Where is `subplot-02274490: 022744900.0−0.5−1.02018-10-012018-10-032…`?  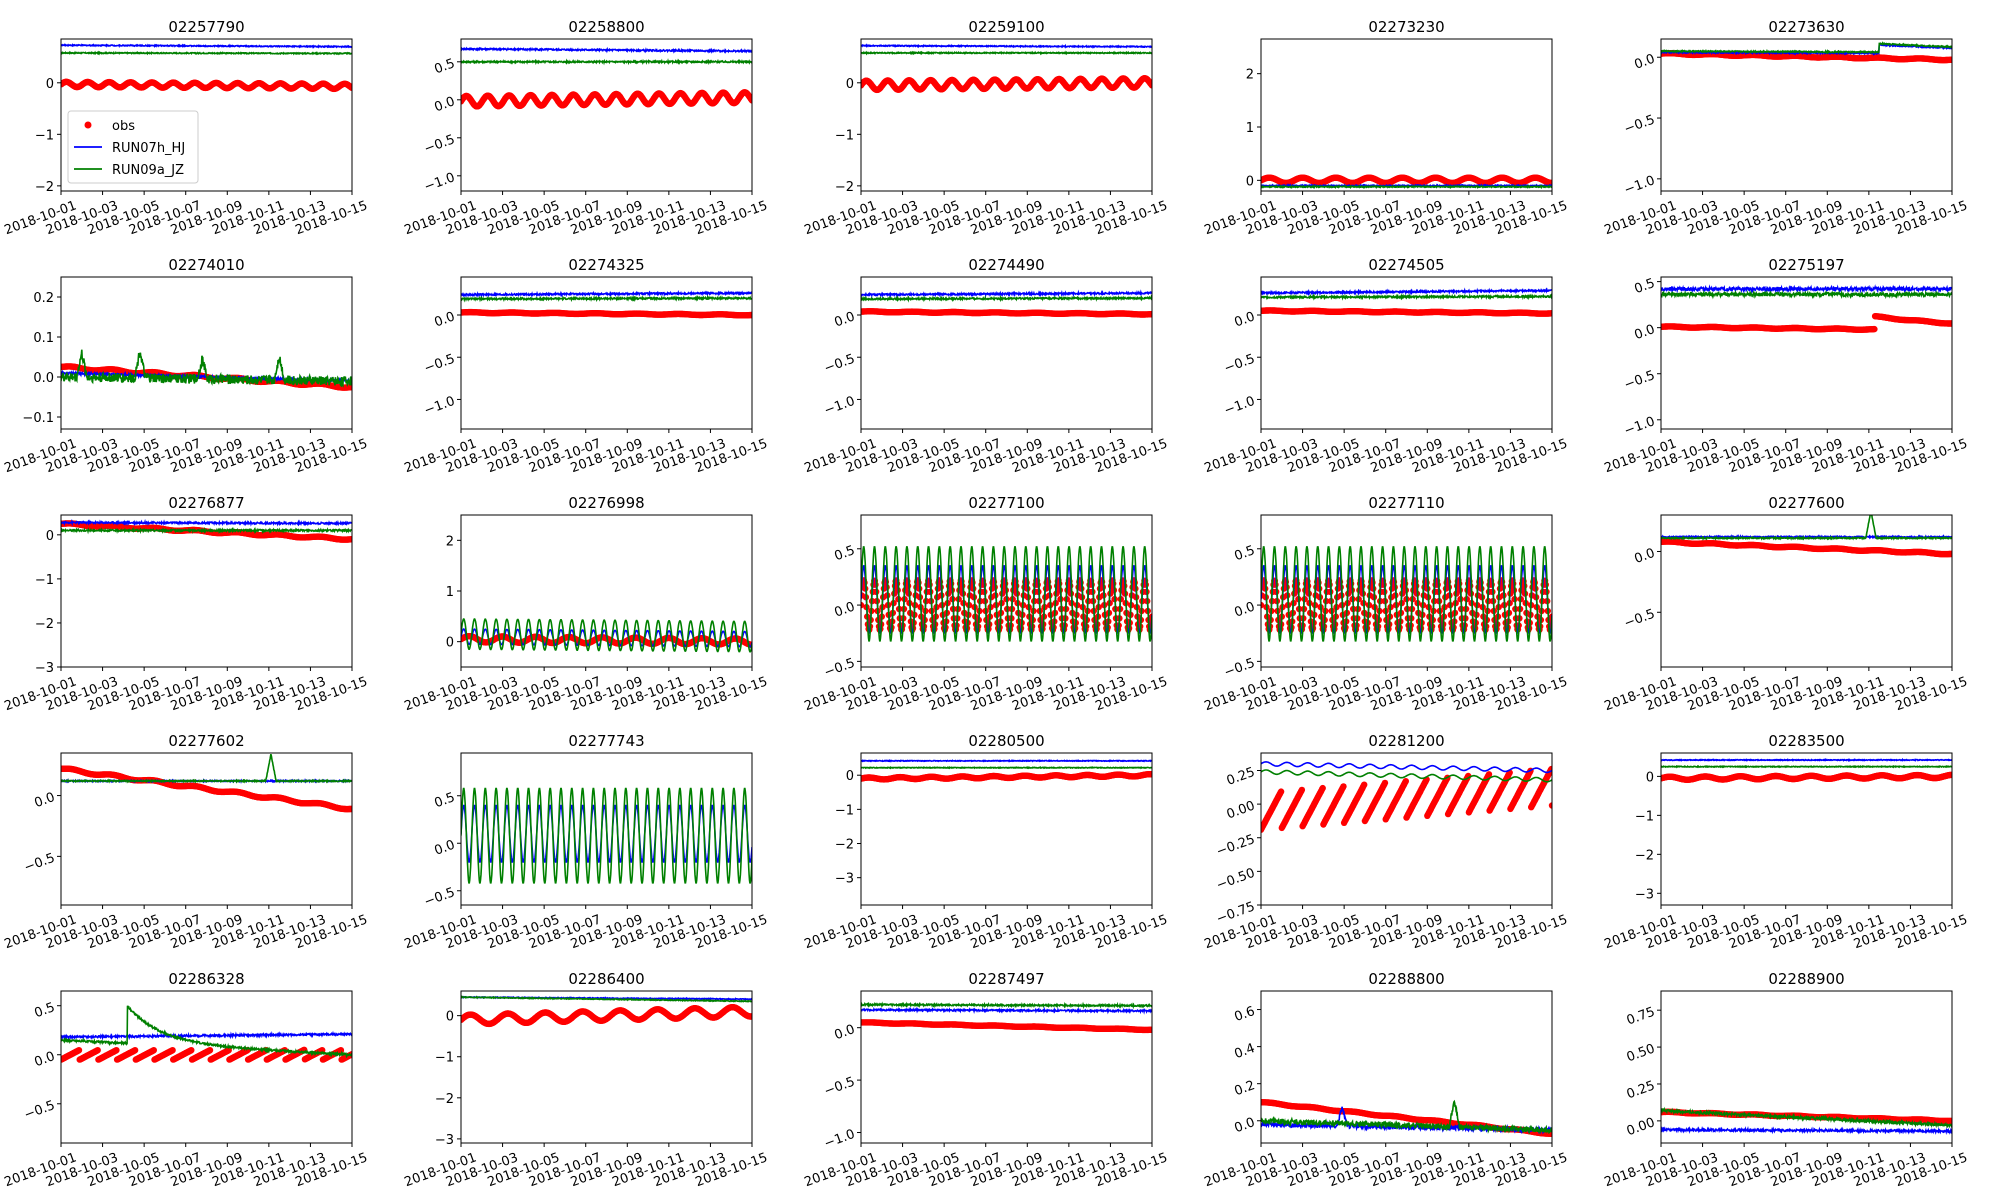 subplot-02274490: 022744900.0−0.5−1.02018-10-012018-10-032… is located at coordinates (985, 366).